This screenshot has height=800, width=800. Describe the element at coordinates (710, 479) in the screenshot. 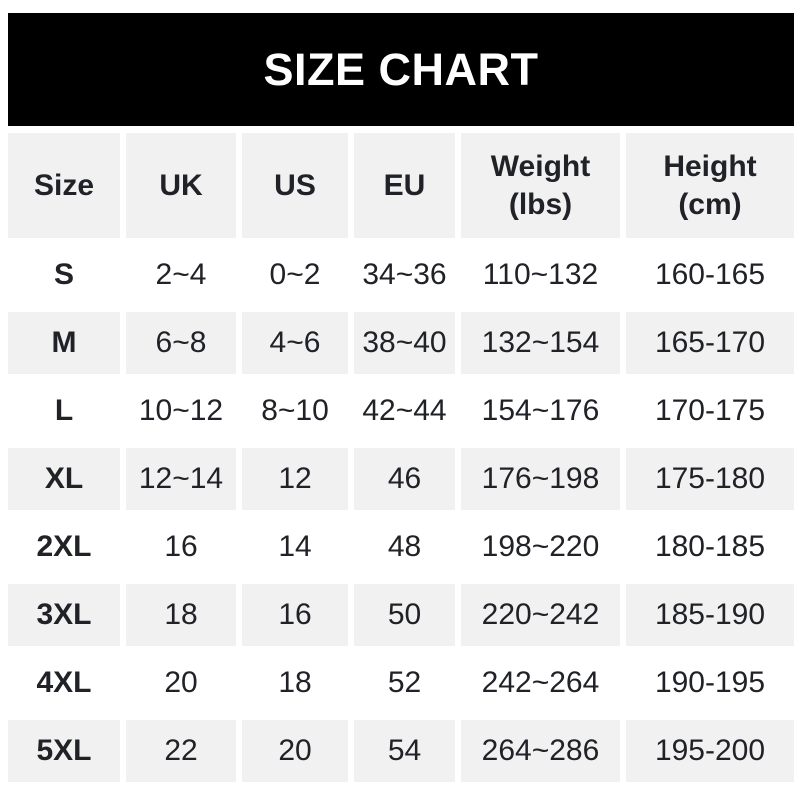

I see `cell-xl-height-cm: 175-180` at that location.